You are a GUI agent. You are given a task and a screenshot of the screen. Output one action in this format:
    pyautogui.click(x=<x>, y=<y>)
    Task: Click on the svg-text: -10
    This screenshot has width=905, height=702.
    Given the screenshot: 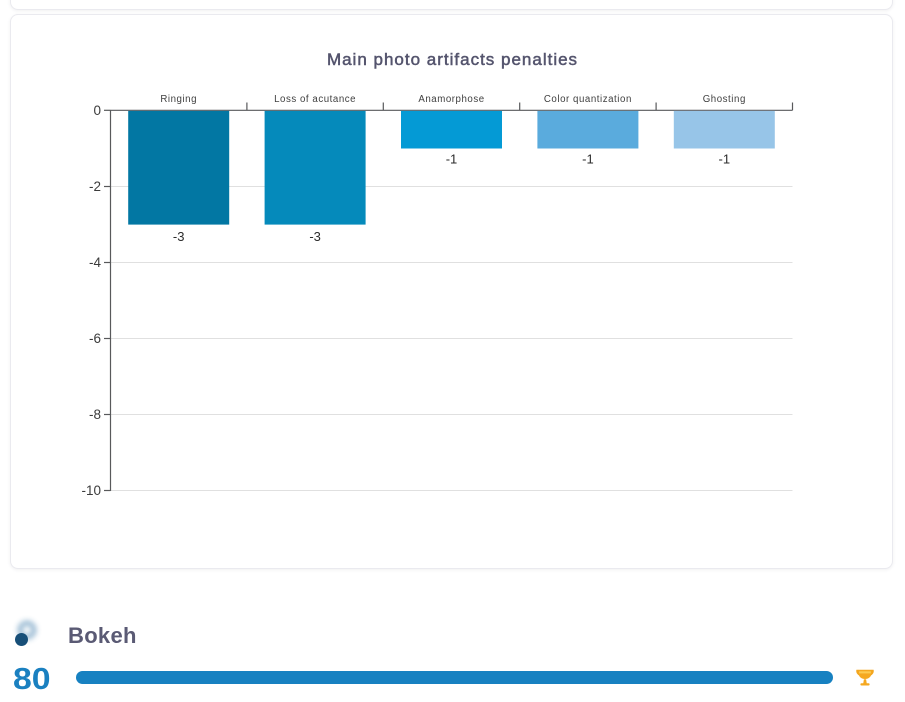 What is the action you would take?
    pyautogui.click(x=91, y=490)
    